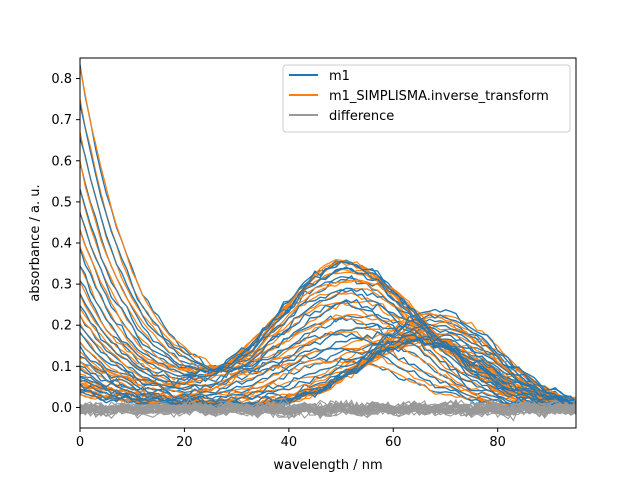 The image size is (640, 480). I want to click on x-tick-label: 0, so click(80, 442).